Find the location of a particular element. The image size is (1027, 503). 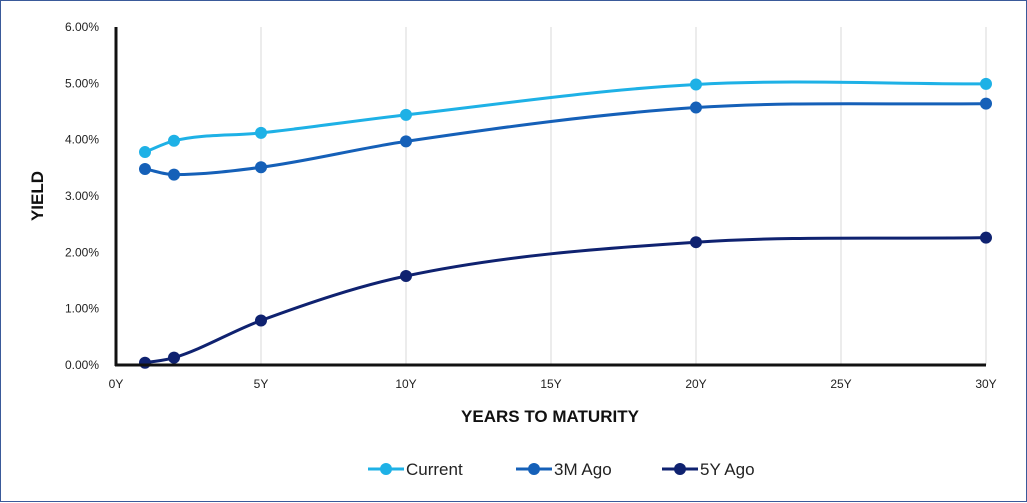

series-current is located at coordinates (565, 118).